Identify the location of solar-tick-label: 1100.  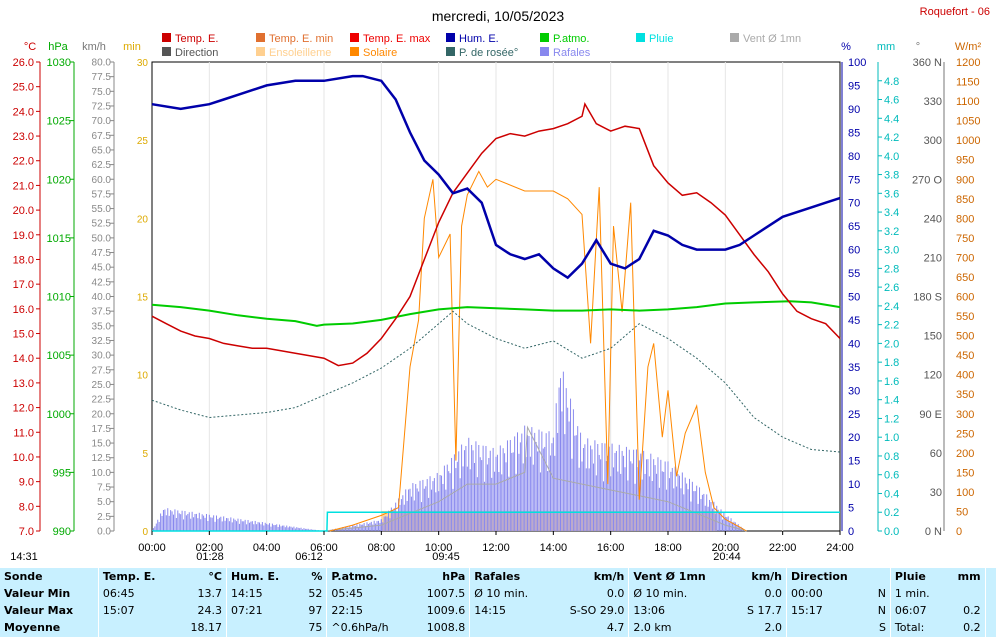
(968, 102).